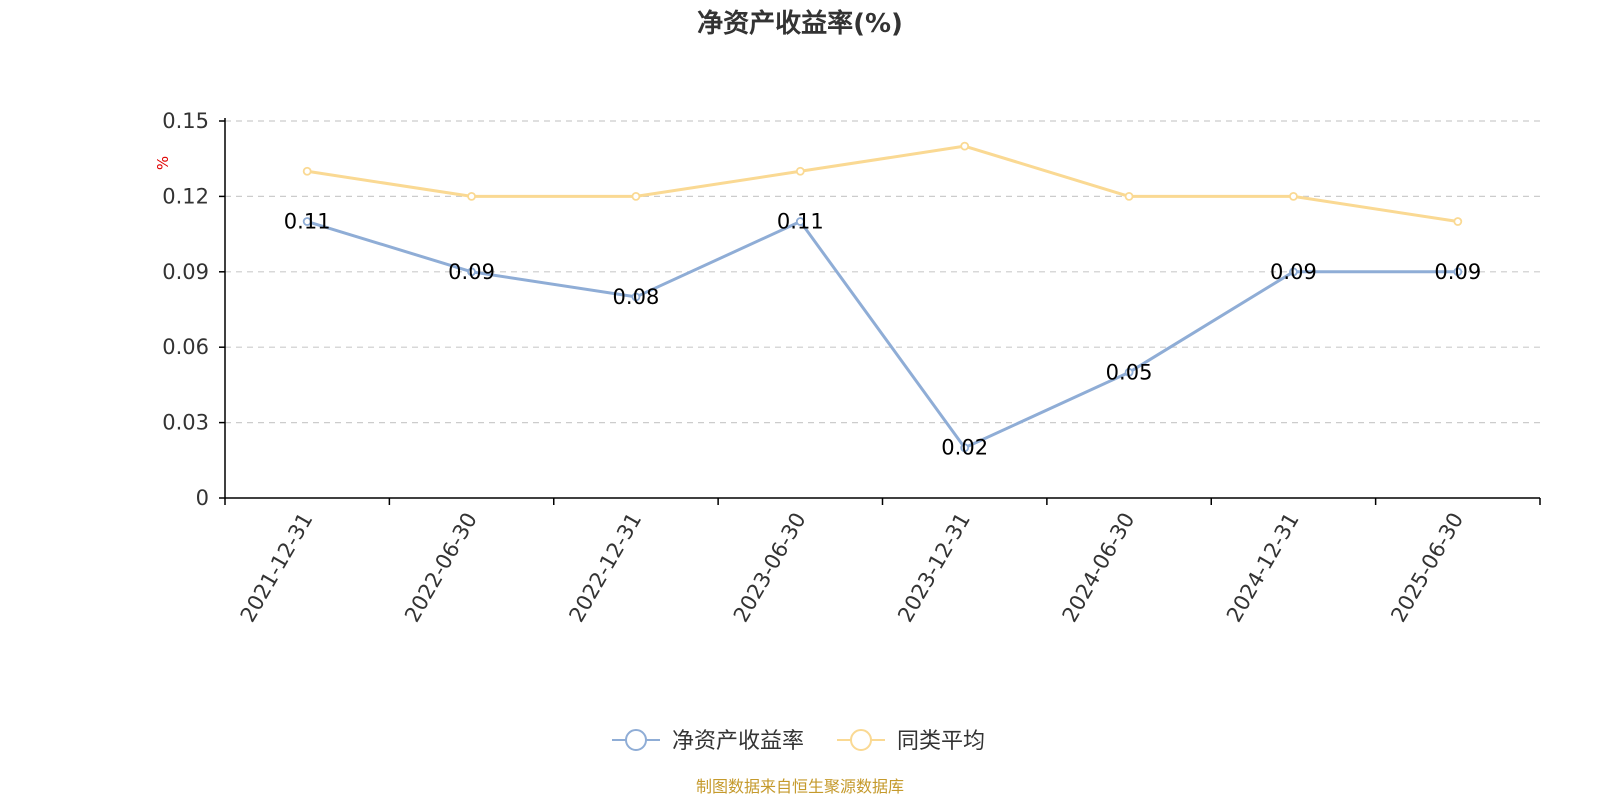  Describe the element at coordinates (941, 741) in the screenshot. I see `legend-label: 同类平均` at that location.